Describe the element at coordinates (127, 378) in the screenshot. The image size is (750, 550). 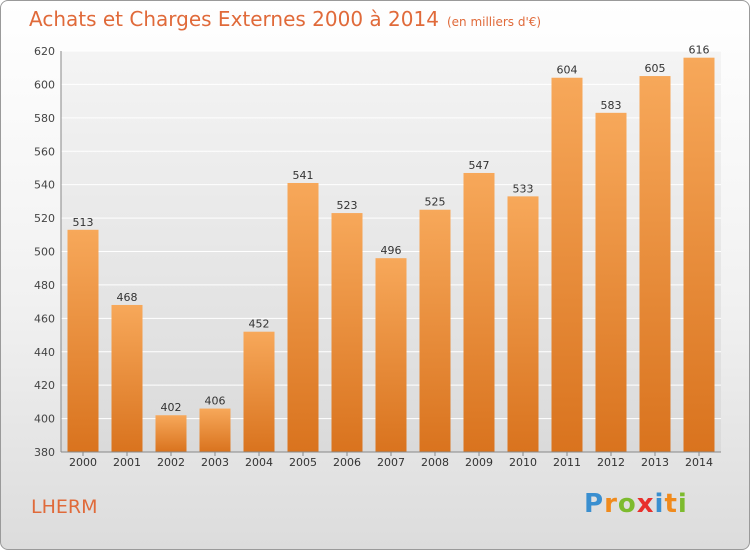
I see `bar-2001` at that location.